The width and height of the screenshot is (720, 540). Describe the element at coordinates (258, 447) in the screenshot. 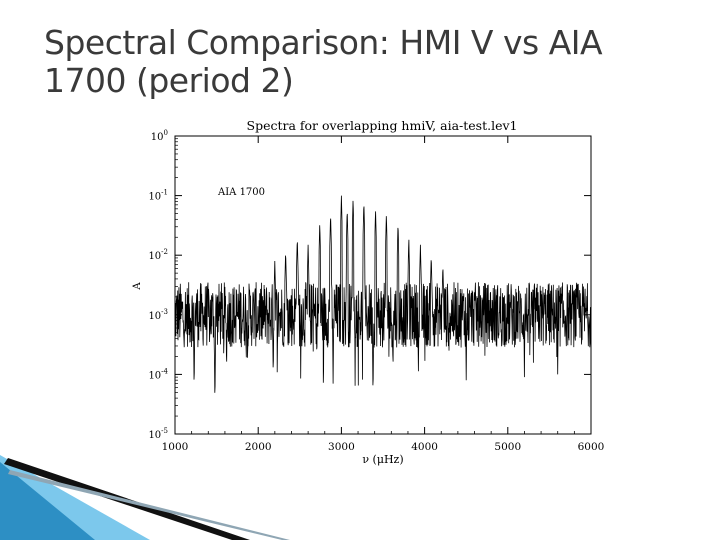

I see `x-tick-label: 2000` at that location.